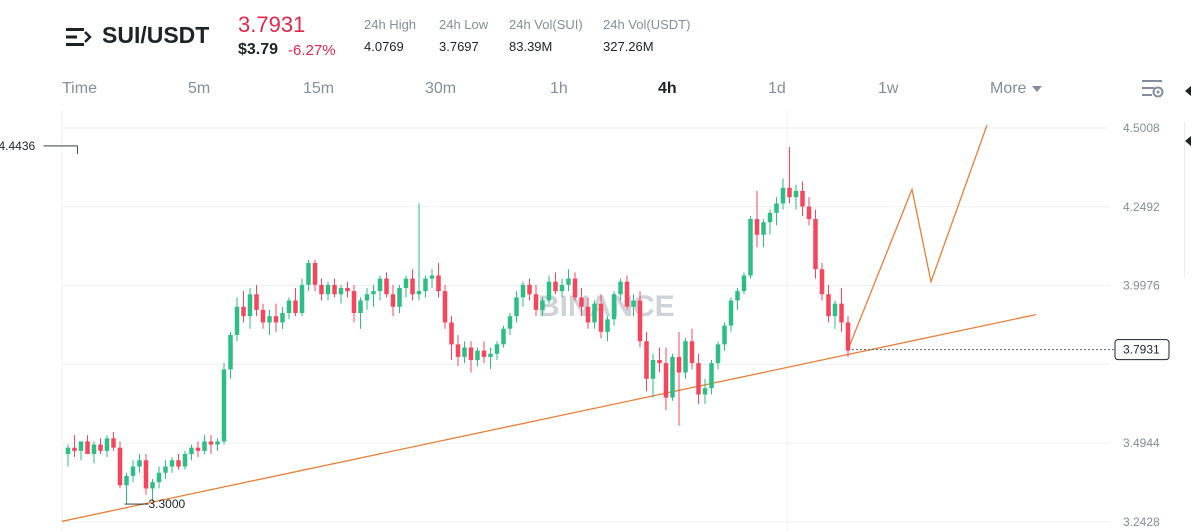 This screenshot has width=1200, height=531. What do you see at coordinates (546, 24) in the screenshot?
I see `stat-label-24h-vol-sui: 24h Vol(SUI)` at bounding box center [546, 24].